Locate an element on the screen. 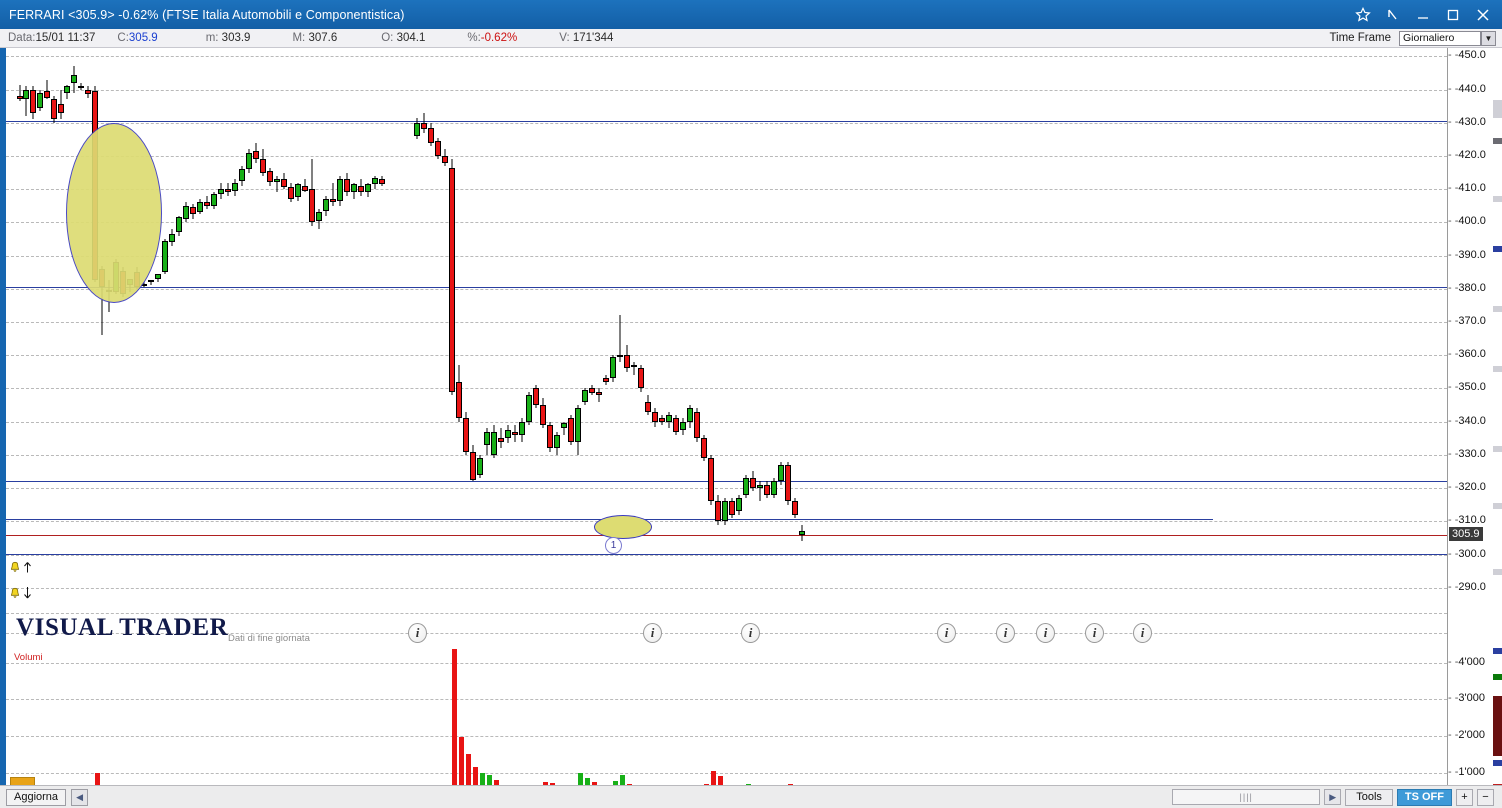  alarm-up is located at coordinates (21, 567).